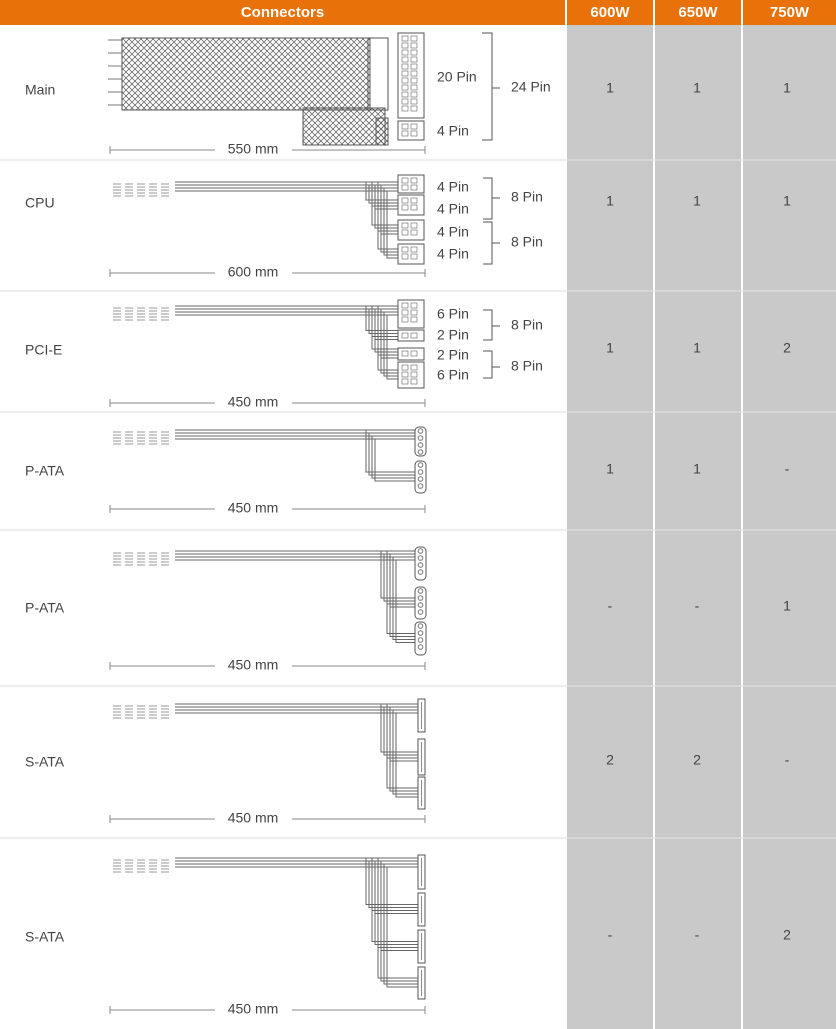  Describe the element at coordinates (378, 74) in the screenshot. I see `sleeve-end` at that location.